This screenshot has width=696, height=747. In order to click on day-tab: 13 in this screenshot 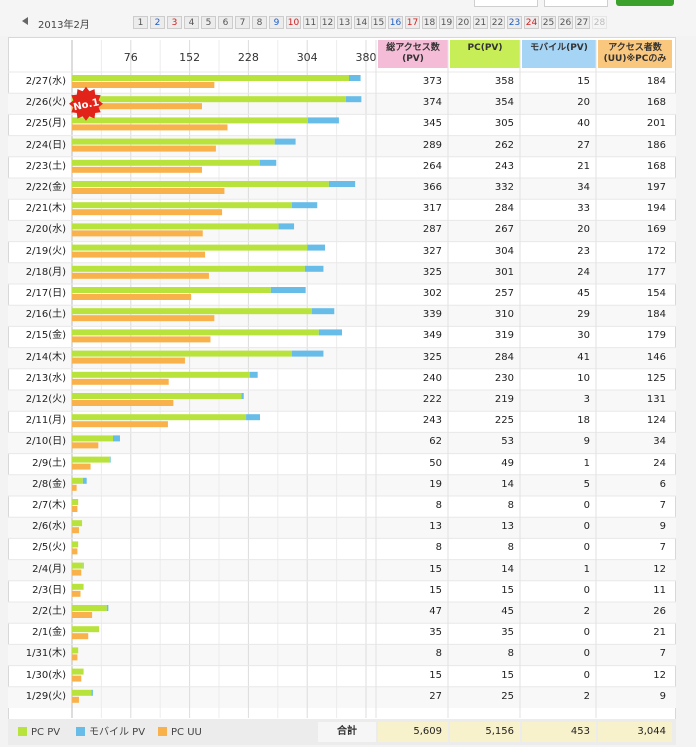, I will do `click(344, 22)`.